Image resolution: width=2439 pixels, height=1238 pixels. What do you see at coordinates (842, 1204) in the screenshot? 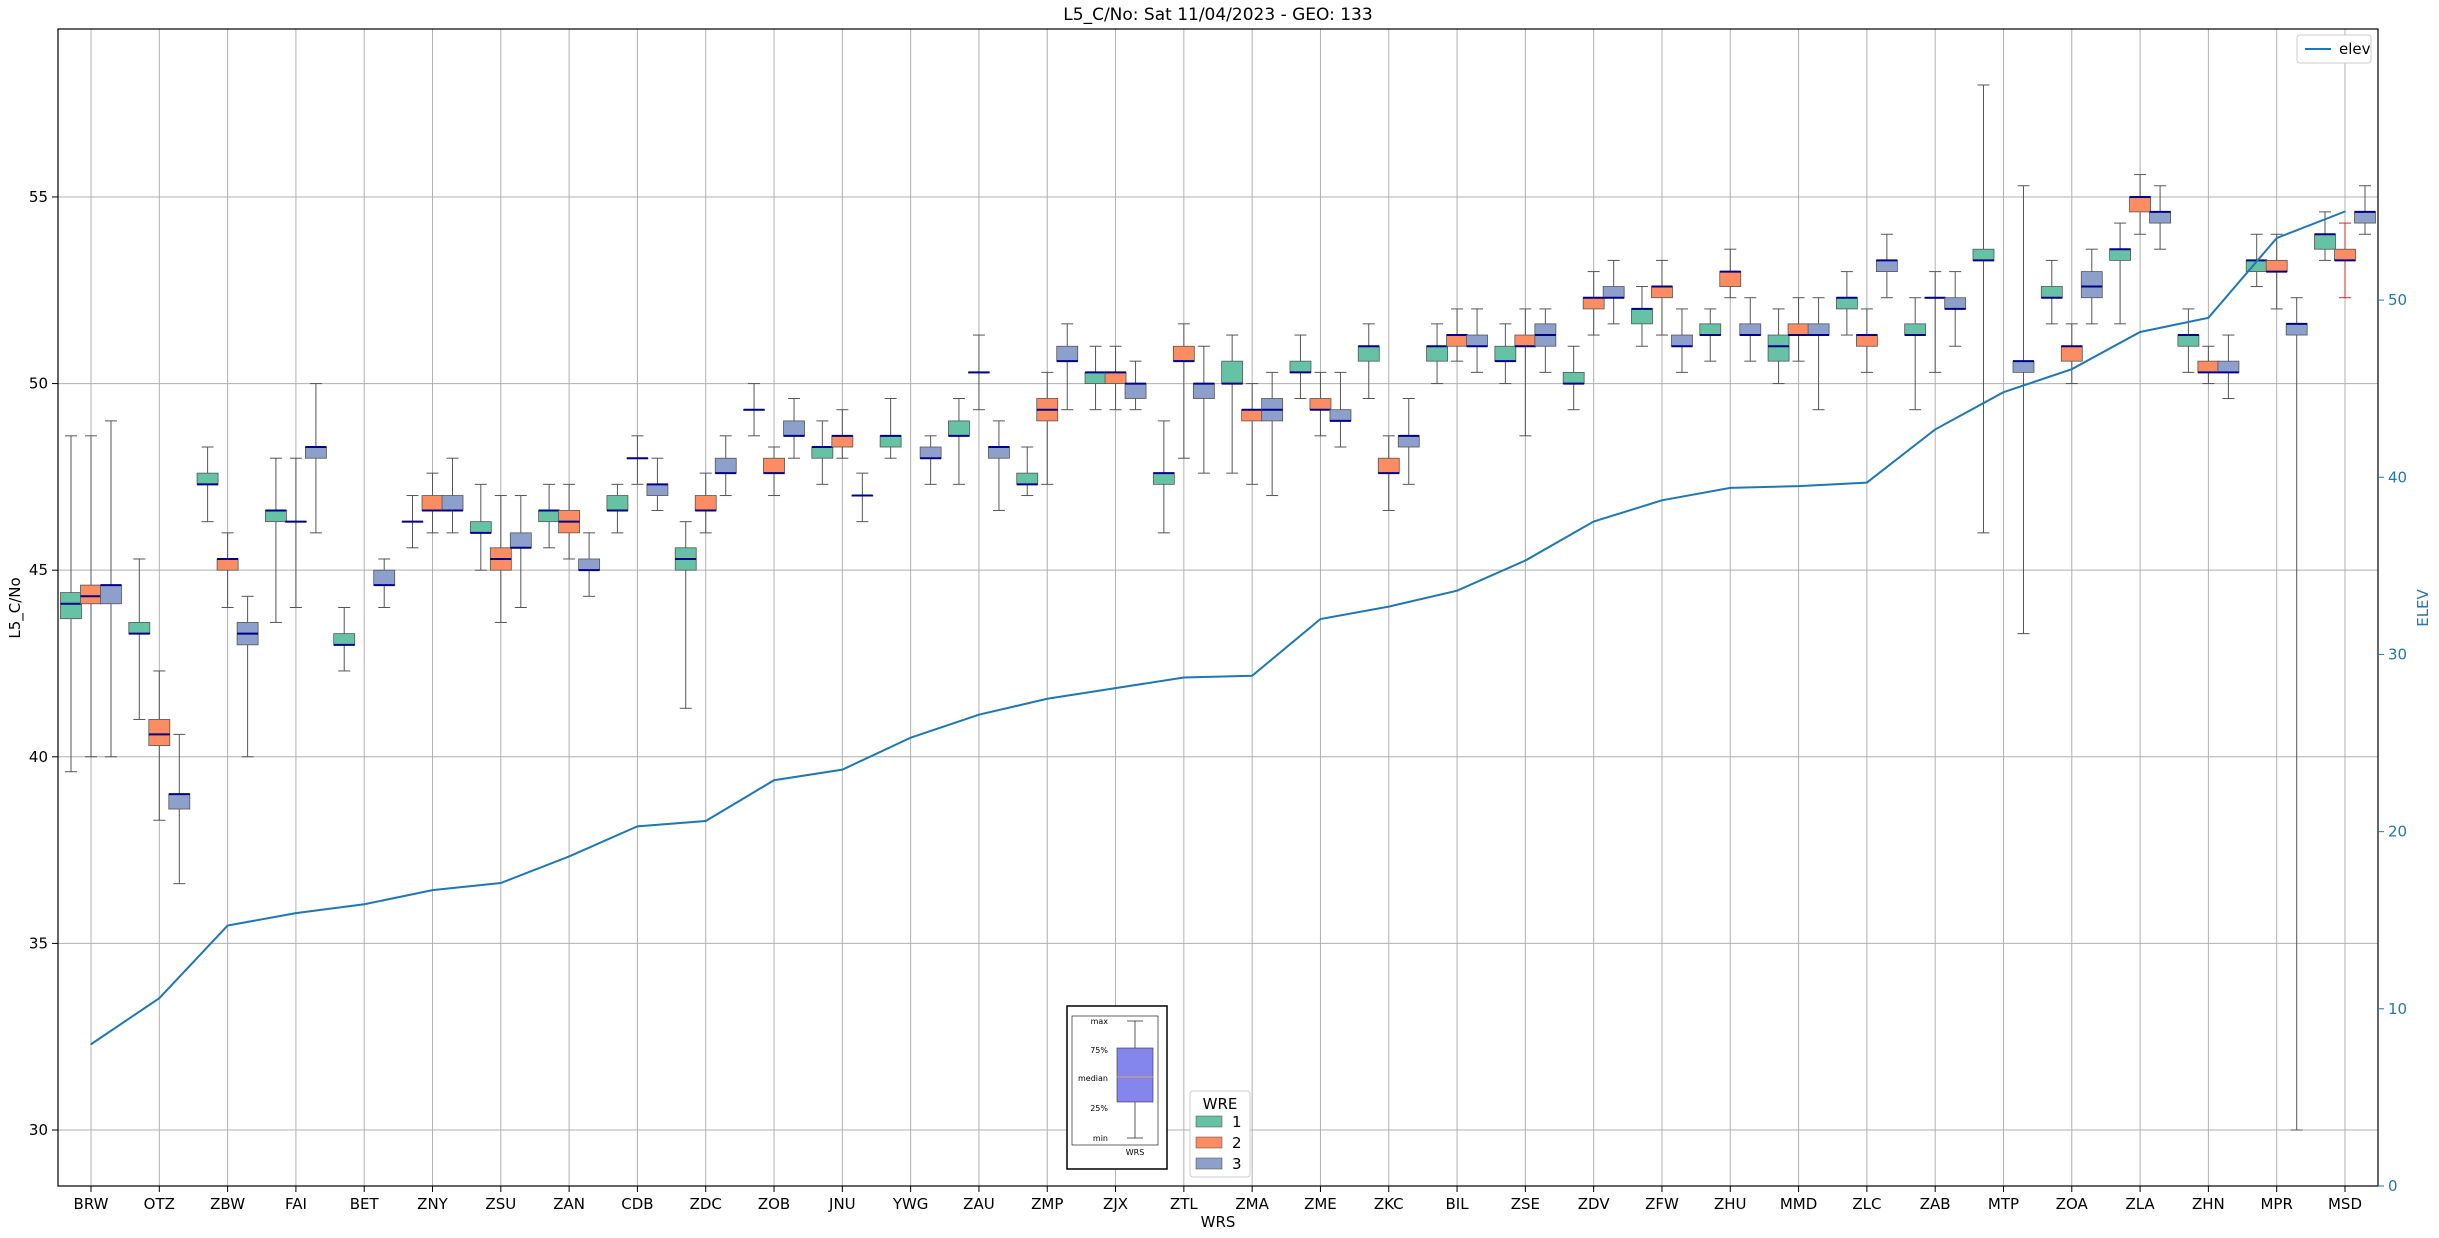
I see `x-tick-label: JNU` at bounding box center [842, 1204].